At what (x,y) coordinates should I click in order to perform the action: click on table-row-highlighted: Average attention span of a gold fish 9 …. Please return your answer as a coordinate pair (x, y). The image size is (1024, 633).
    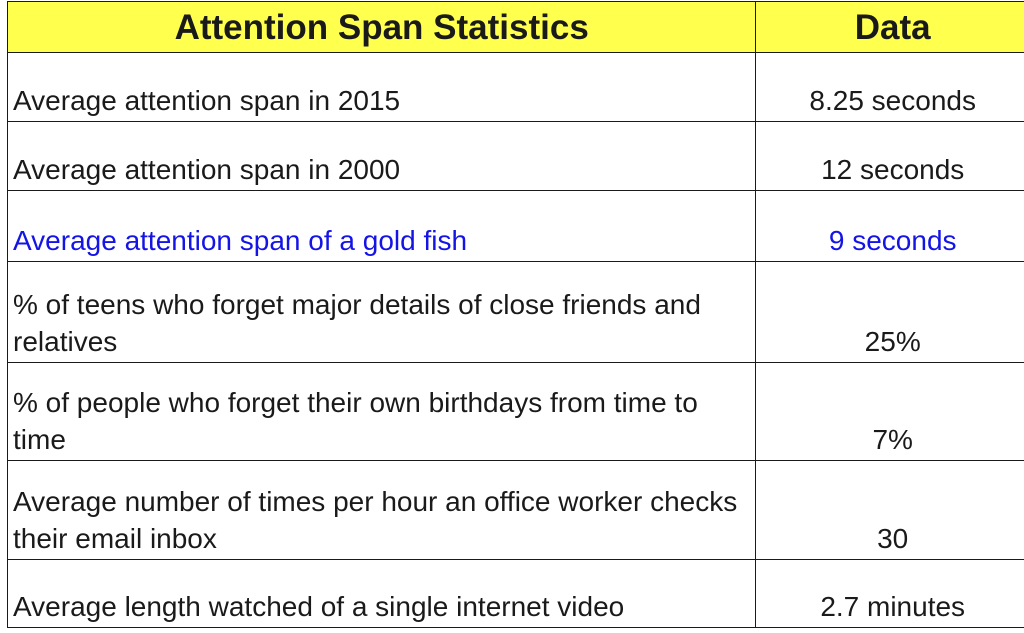
    Looking at the image, I should click on (515, 226).